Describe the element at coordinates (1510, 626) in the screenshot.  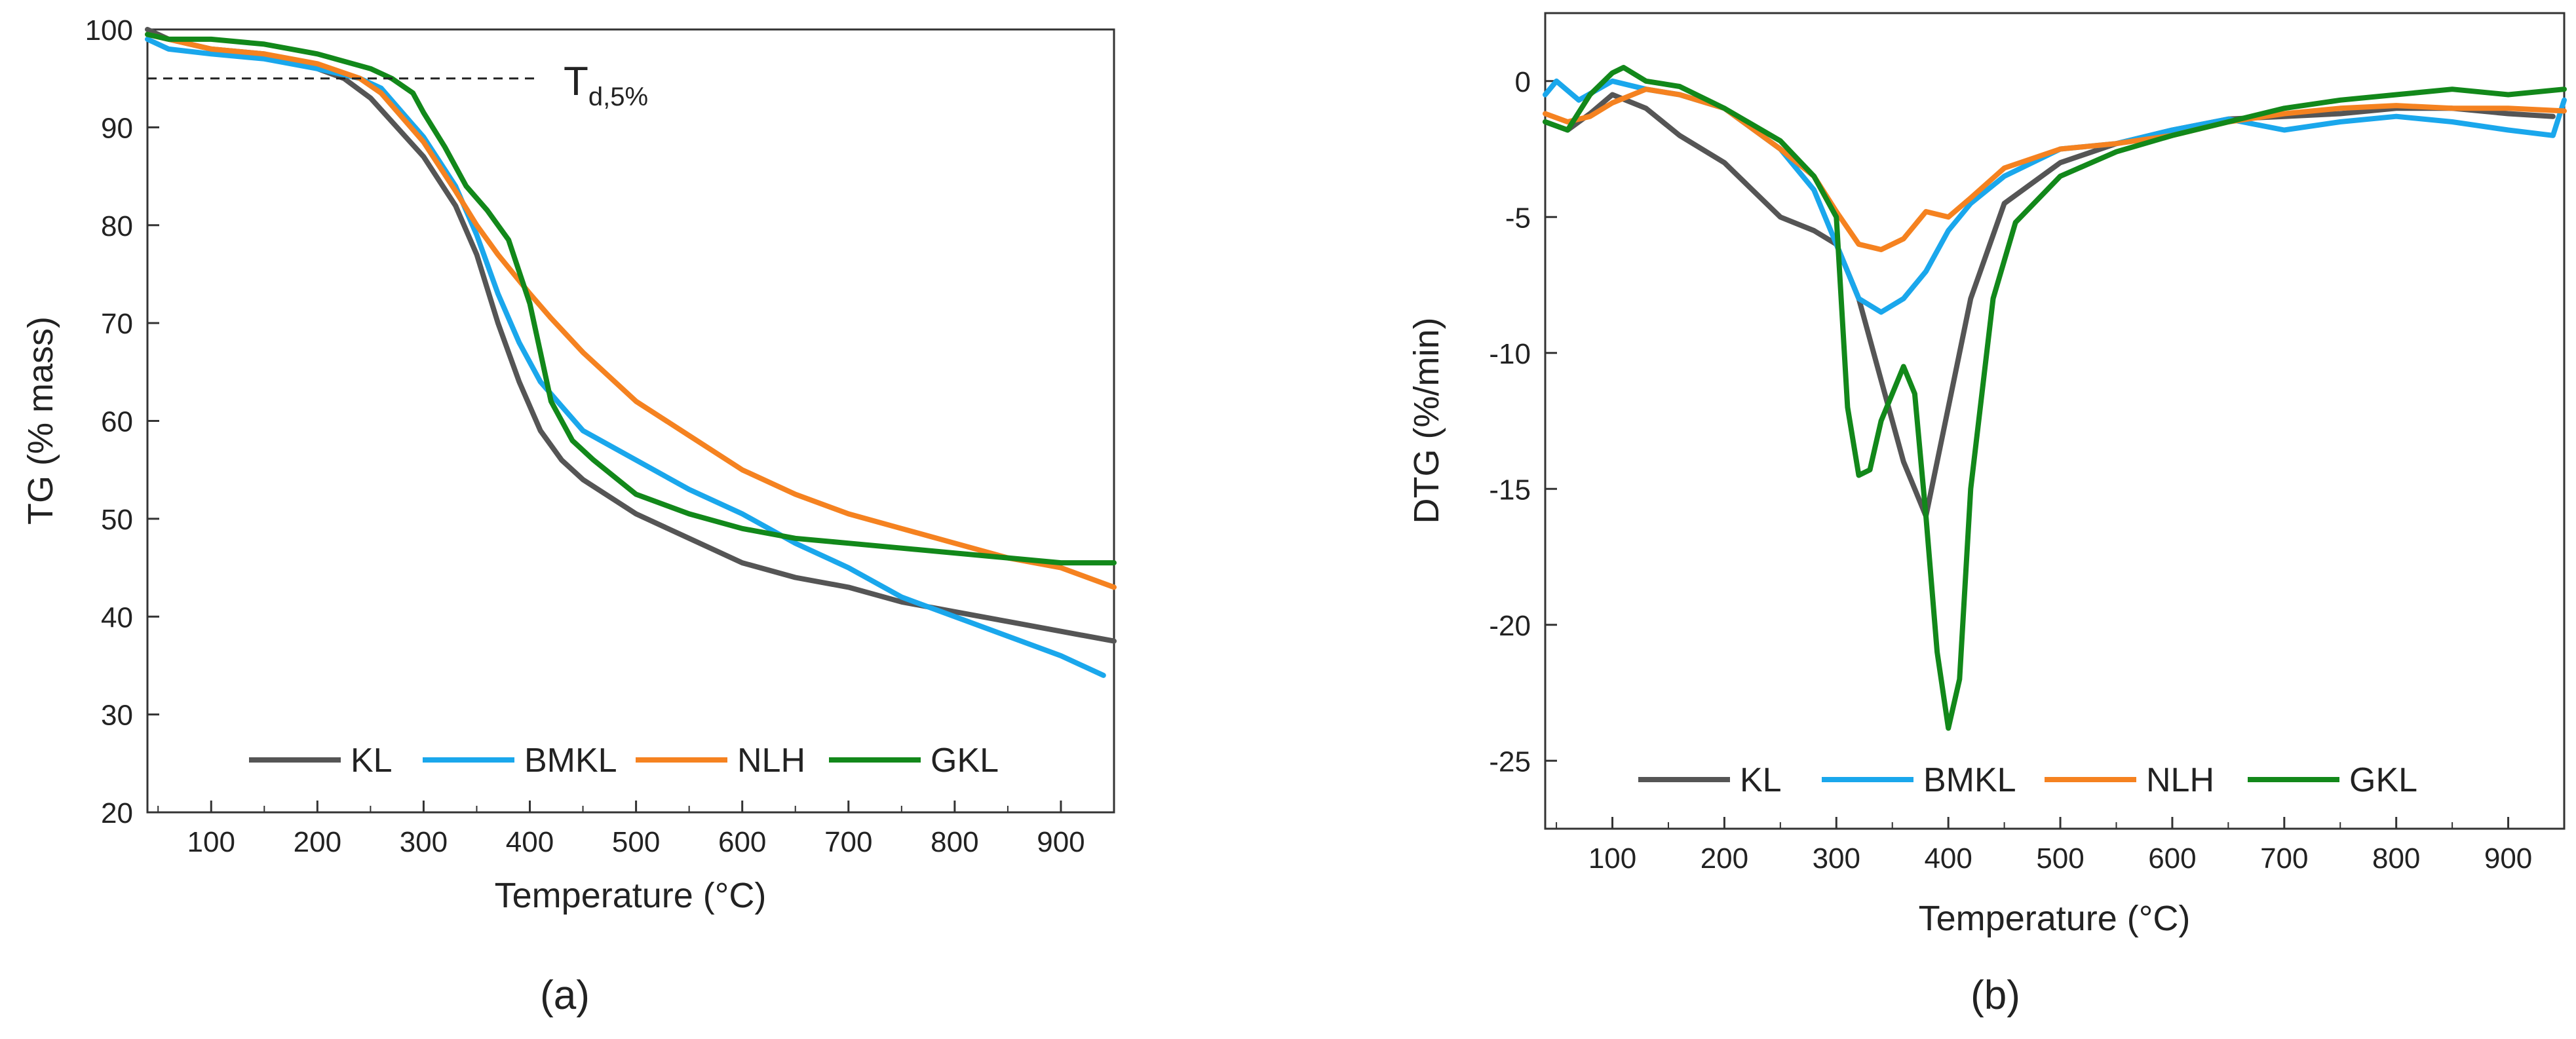
I see `y-tick-label: -20` at that location.